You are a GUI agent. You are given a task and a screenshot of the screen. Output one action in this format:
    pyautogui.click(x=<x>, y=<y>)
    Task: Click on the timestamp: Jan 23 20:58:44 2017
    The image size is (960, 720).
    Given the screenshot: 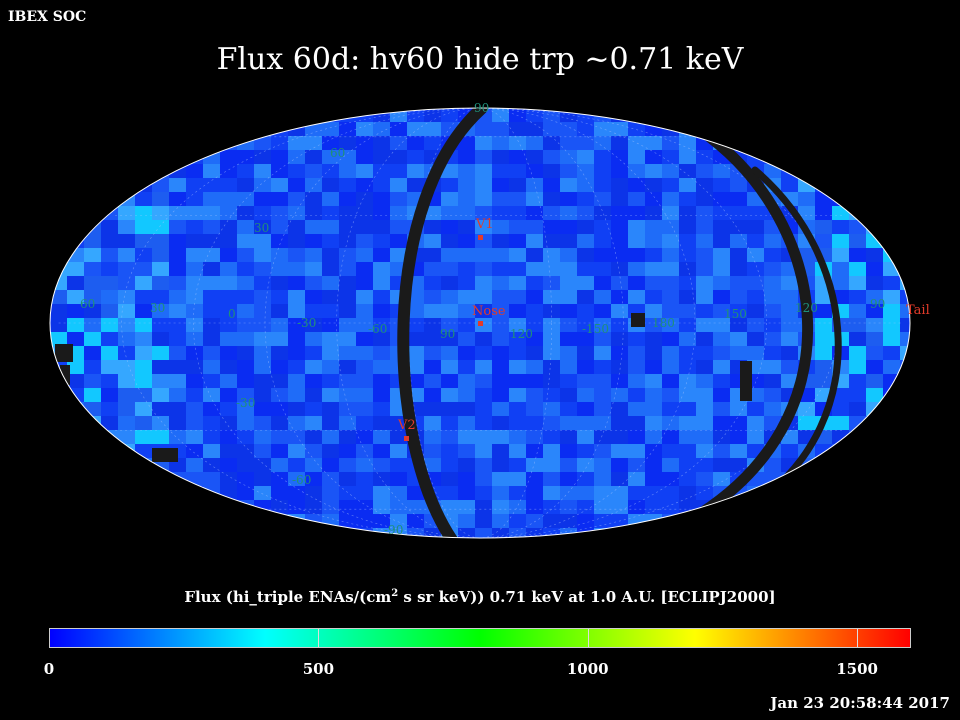 What is the action you would take?
    pyautogui.click(x=860, y=703)
    